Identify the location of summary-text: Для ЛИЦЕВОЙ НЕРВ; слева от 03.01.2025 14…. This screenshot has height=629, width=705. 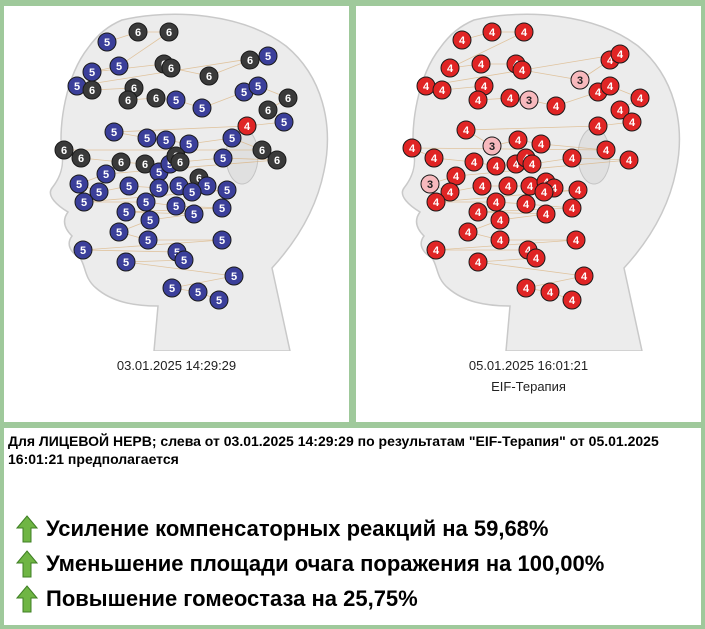
(333, 450).